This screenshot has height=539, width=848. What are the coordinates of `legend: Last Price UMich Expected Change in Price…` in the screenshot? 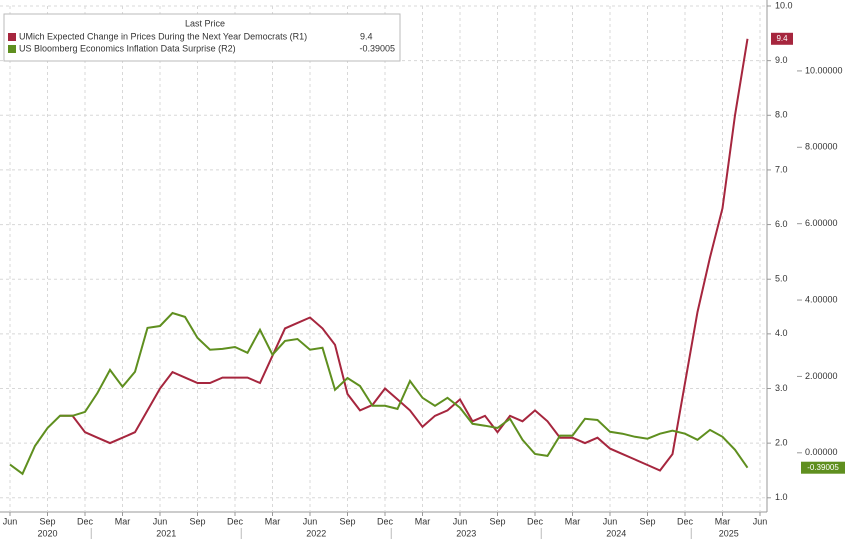 It's located at (202, 37).